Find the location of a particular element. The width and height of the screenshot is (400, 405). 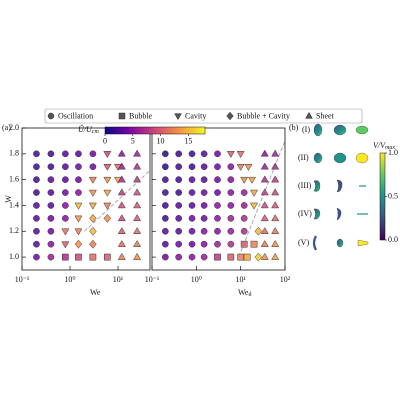

colorbar-label-main: V/V is located at coordinates (379, 145).